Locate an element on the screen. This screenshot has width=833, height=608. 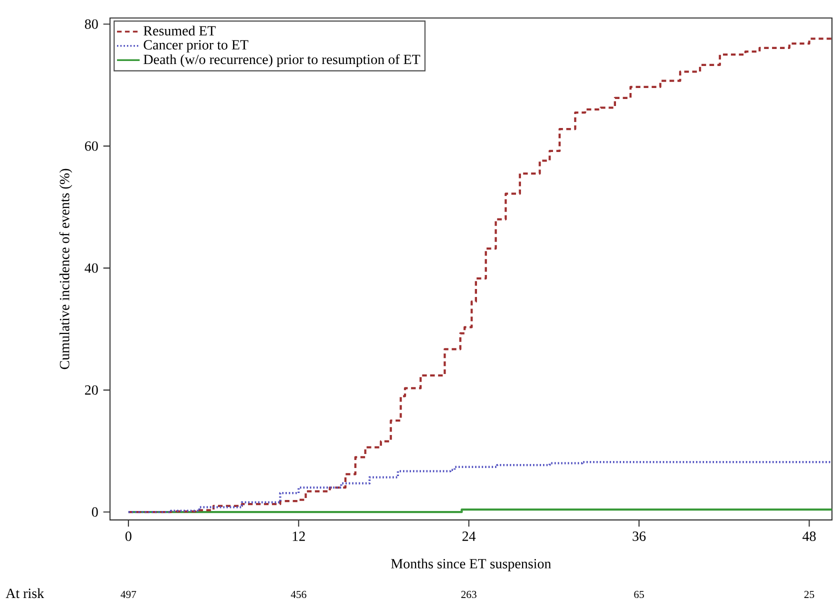
text: 263 is located at coordinates (468, 594).